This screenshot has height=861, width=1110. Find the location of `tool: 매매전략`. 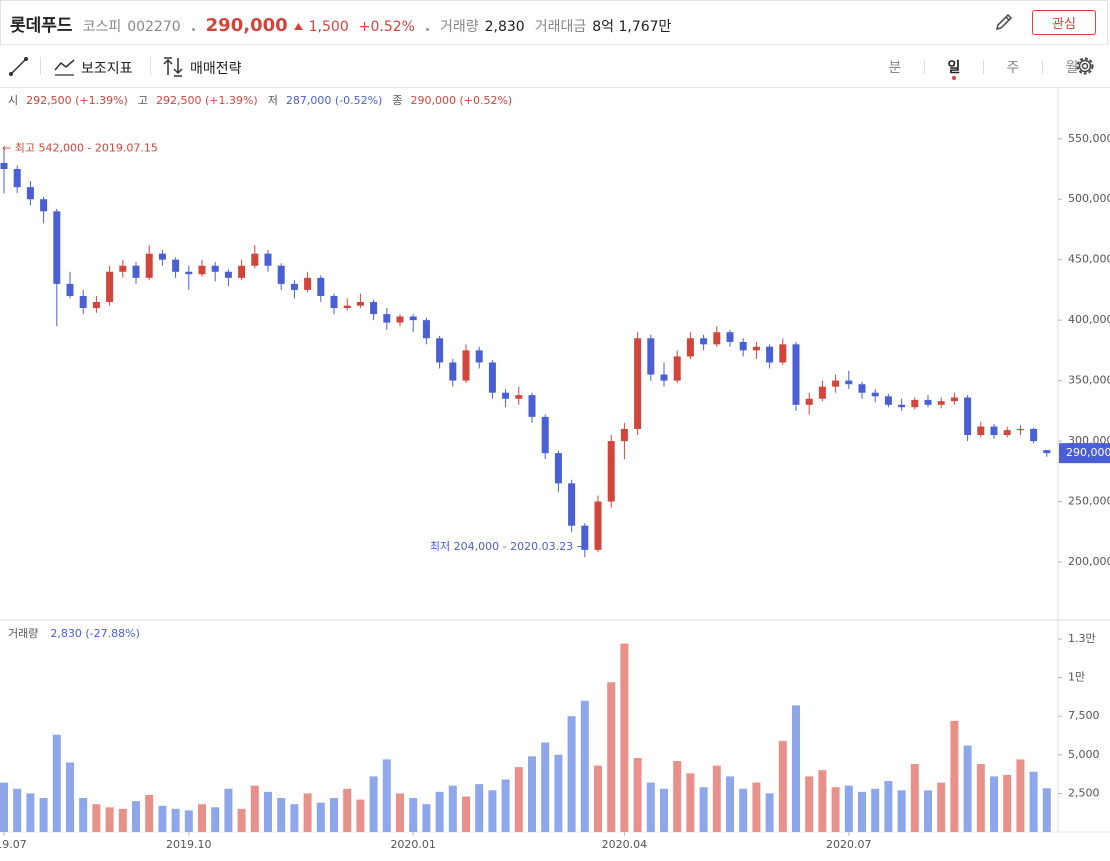

tool: 매매전략 is located at coordinates (216, 69).